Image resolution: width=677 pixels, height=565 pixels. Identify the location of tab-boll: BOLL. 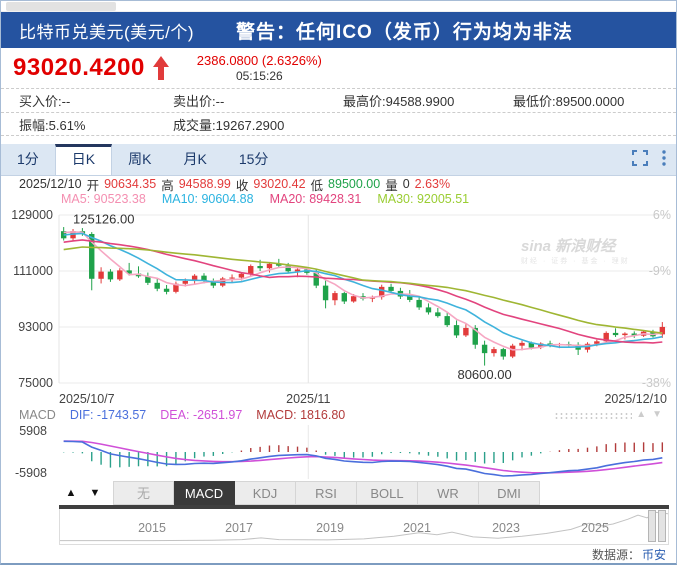
(387, 493).